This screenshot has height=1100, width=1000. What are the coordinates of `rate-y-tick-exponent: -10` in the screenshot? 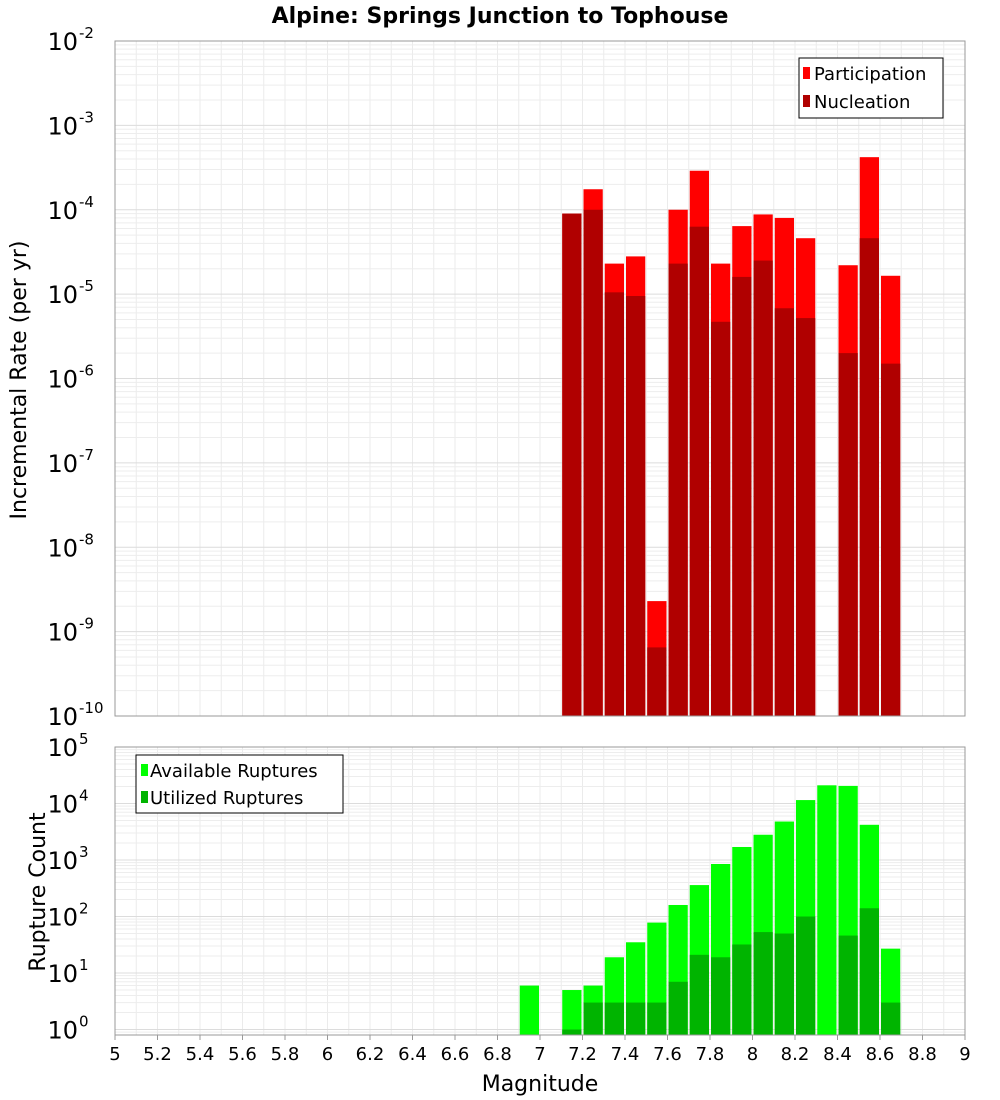 It's located at (91, 708).